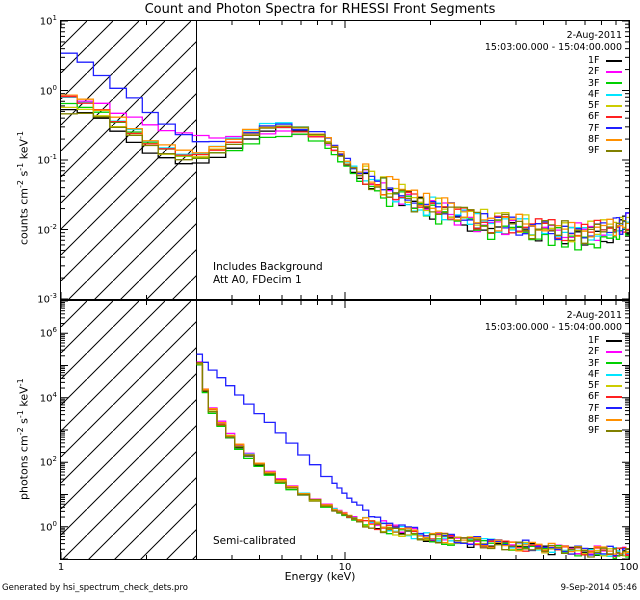 This screenshot has height=600, width=640. Describe the element at coordinates (47, 299) in the screenshot. I see `y-tick-label: 10⁻³` at that location.